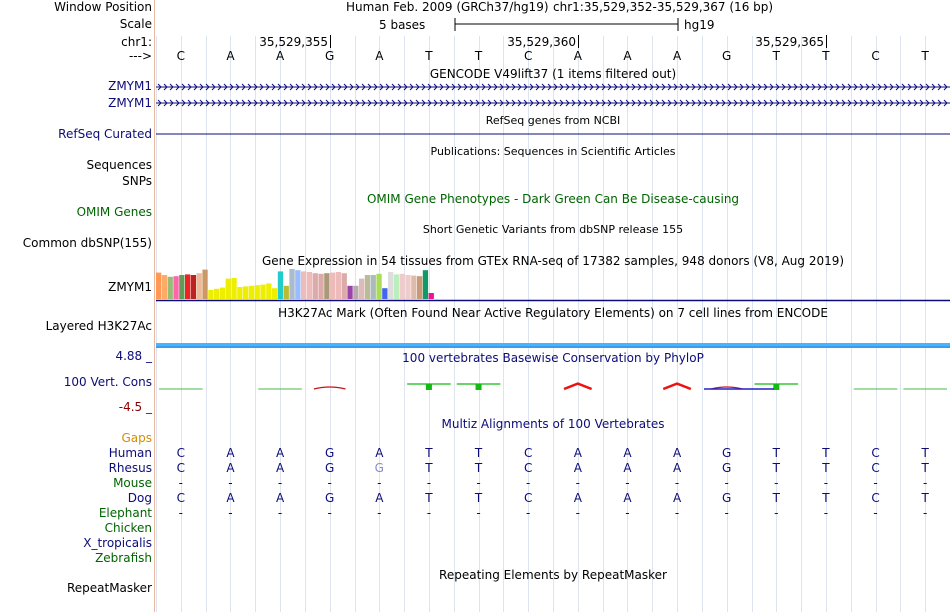 The image size is (950, 612). I want to click on scale-bar, so click(566, 24).